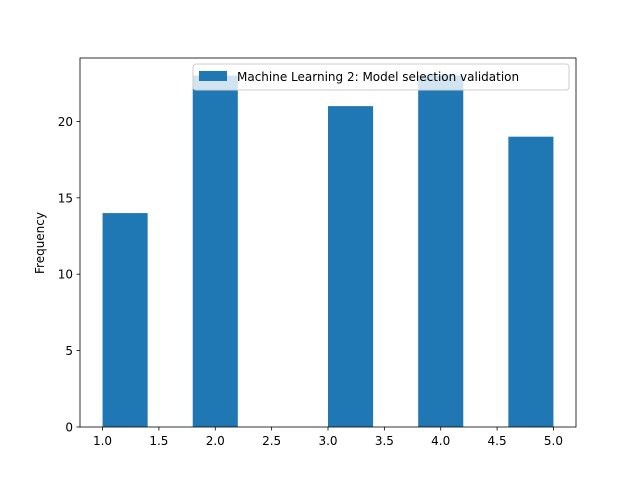 The width and height of the screenshot is (640, 484). What do you see at coordinates (440, 441) in the screenshot?
I see `x-tick-label: 4.0` at bounding box center [440, 441].